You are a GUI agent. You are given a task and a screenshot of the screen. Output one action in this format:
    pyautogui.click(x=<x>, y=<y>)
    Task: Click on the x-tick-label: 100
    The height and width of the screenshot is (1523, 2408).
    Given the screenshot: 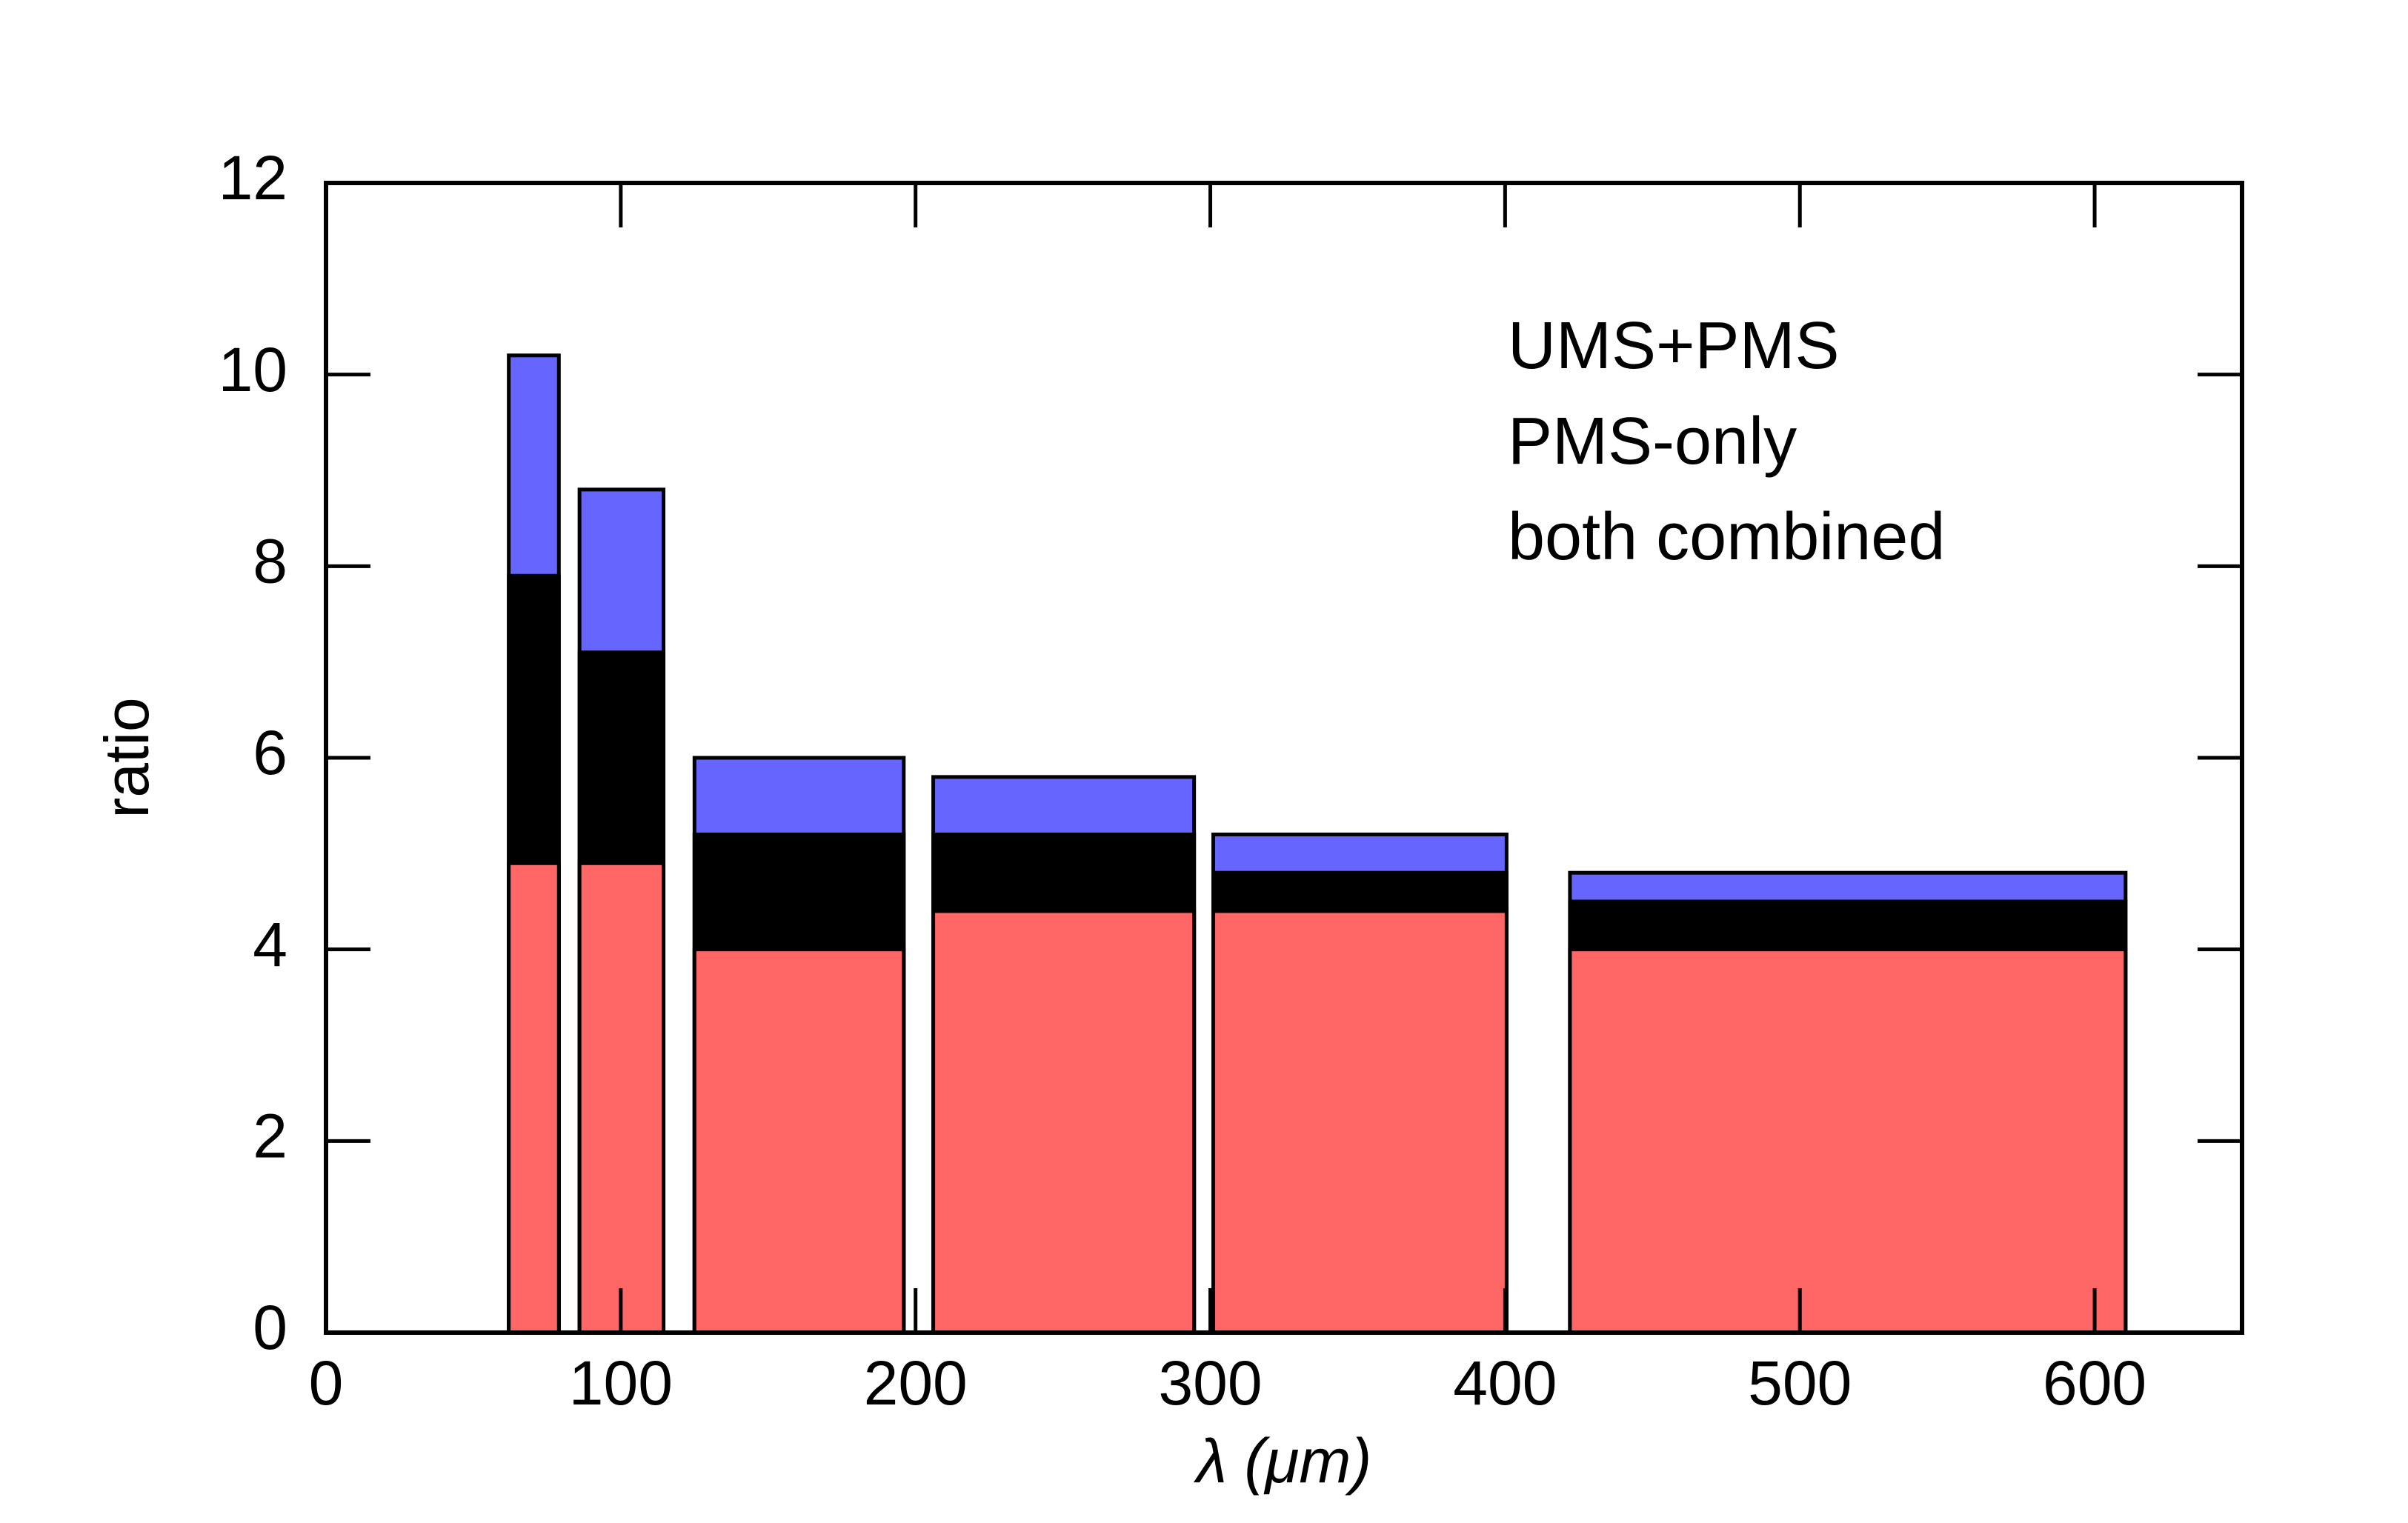 What is the action you would take?
    pyautogui.click(x=621, y=1383)
    